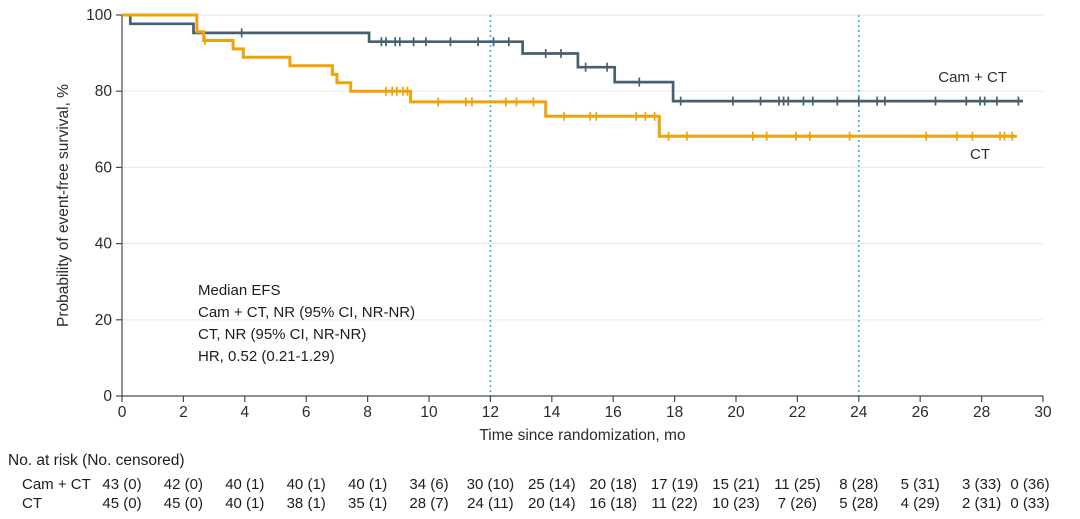 This screenshot has width=1080, height=519. I want to click on x-tick-label: 2, so click(183, 412).